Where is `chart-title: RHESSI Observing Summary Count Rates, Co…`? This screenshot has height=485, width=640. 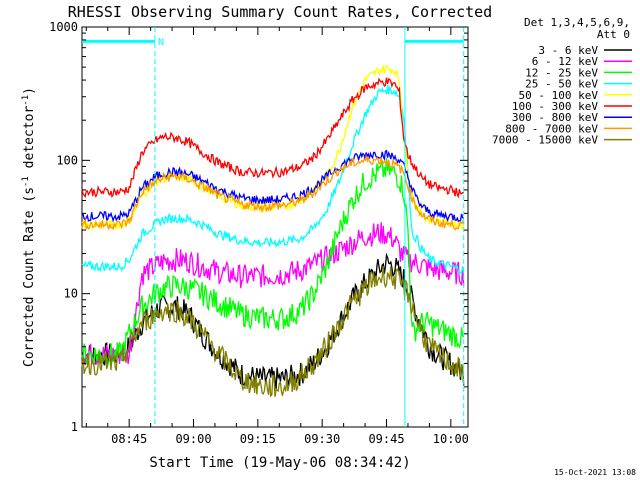
chart-title: RHESSI Observing Summary Count Rates, Co… is located at coordinates (280, 12).